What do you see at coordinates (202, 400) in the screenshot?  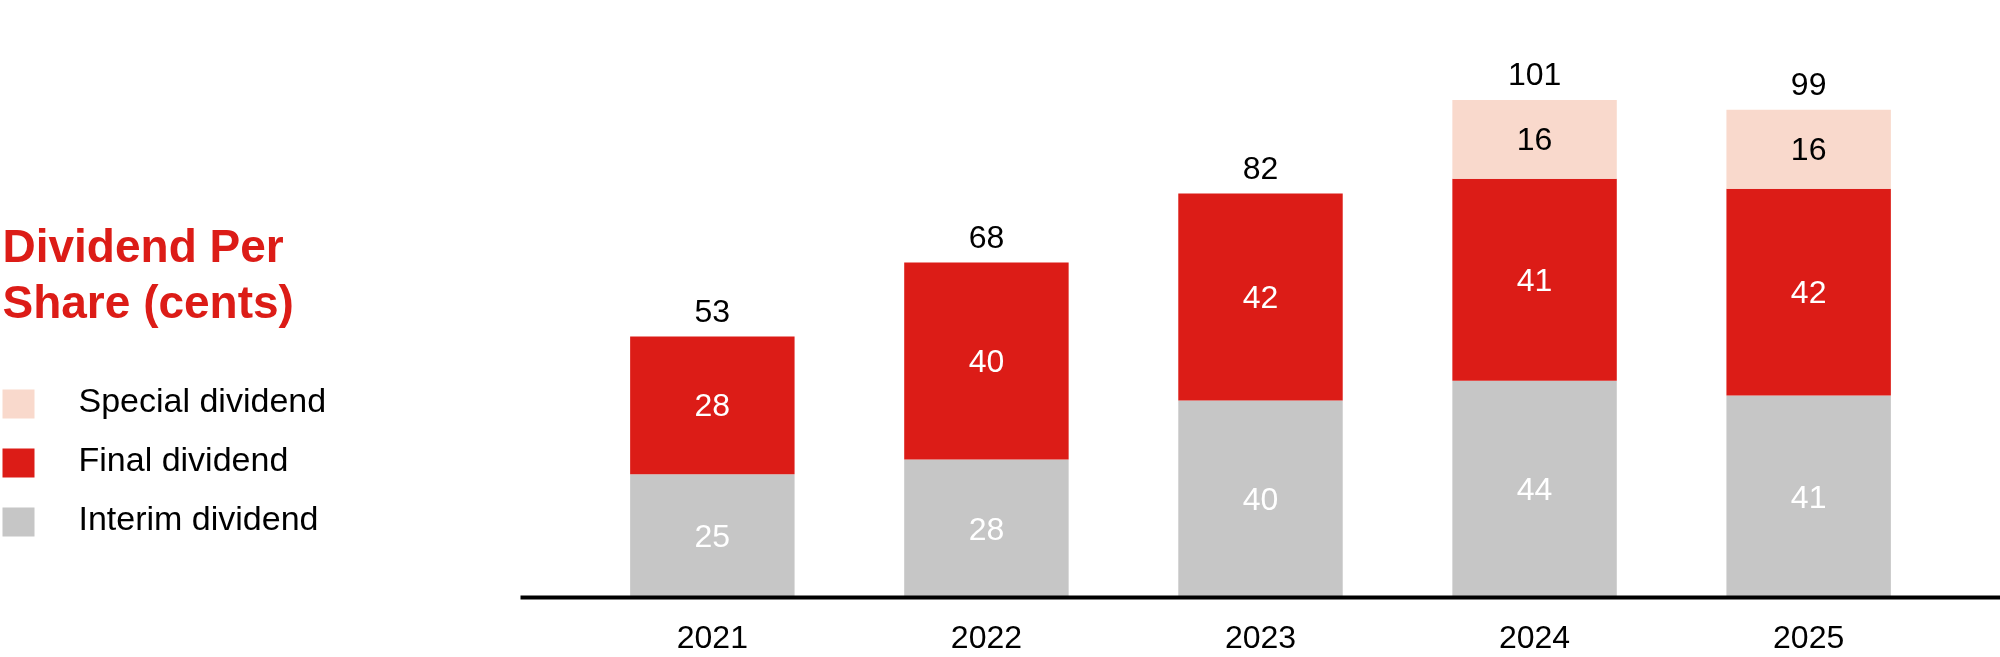 I see `legend-label: Special dividend` at bounding box center [202, 400].